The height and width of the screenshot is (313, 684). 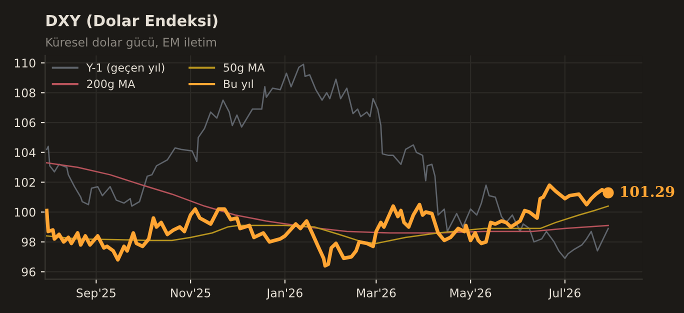 I want to click on x-tick-label: Jan'26, so click(x=284, y=294).